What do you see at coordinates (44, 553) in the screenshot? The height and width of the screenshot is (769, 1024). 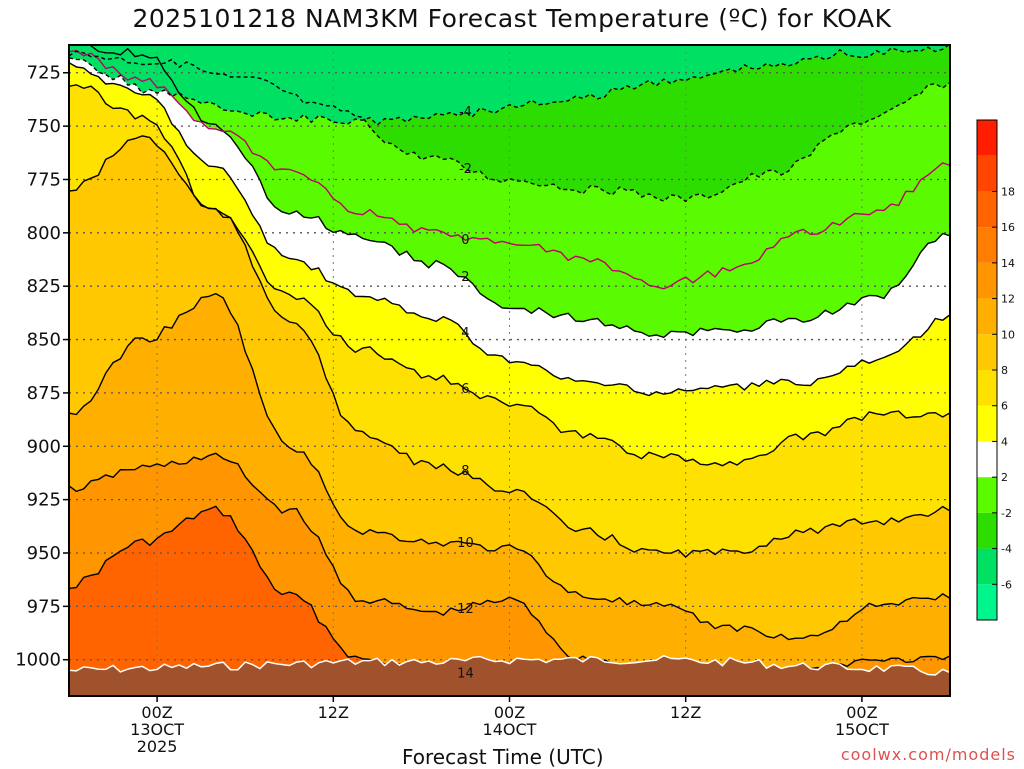 I see `y-tick-label-950: 950` at bounding box center [44, 553].